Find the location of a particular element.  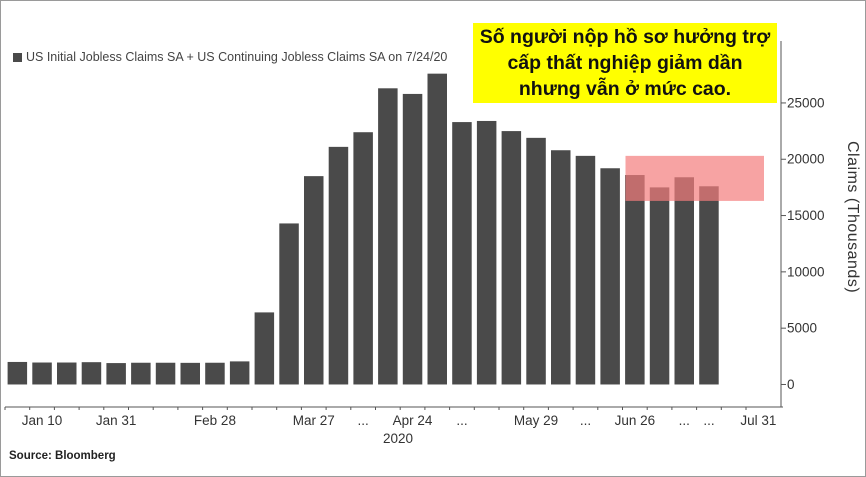

y-tick-label: 20000 is located at coordinates (806, 159).